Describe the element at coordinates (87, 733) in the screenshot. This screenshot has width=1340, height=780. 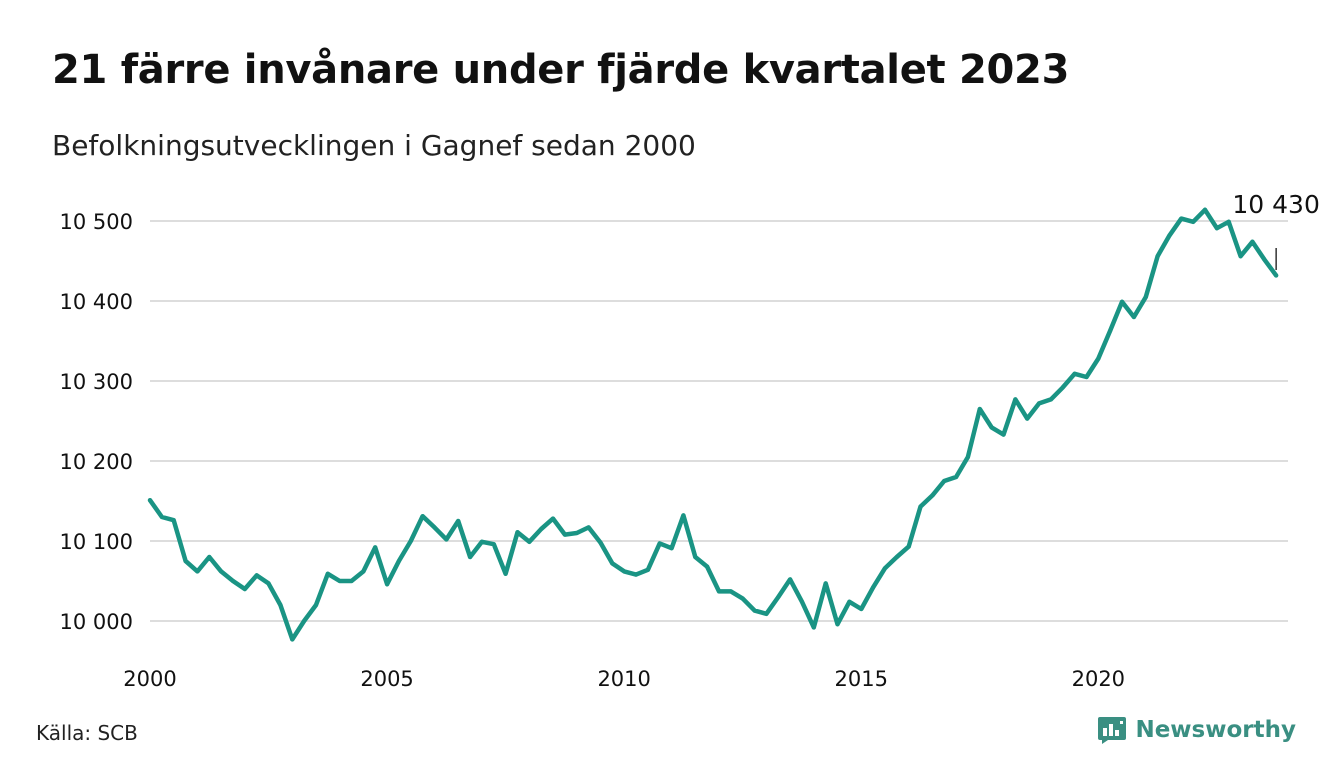
I see `source-note: Källa: SCB` at that location.